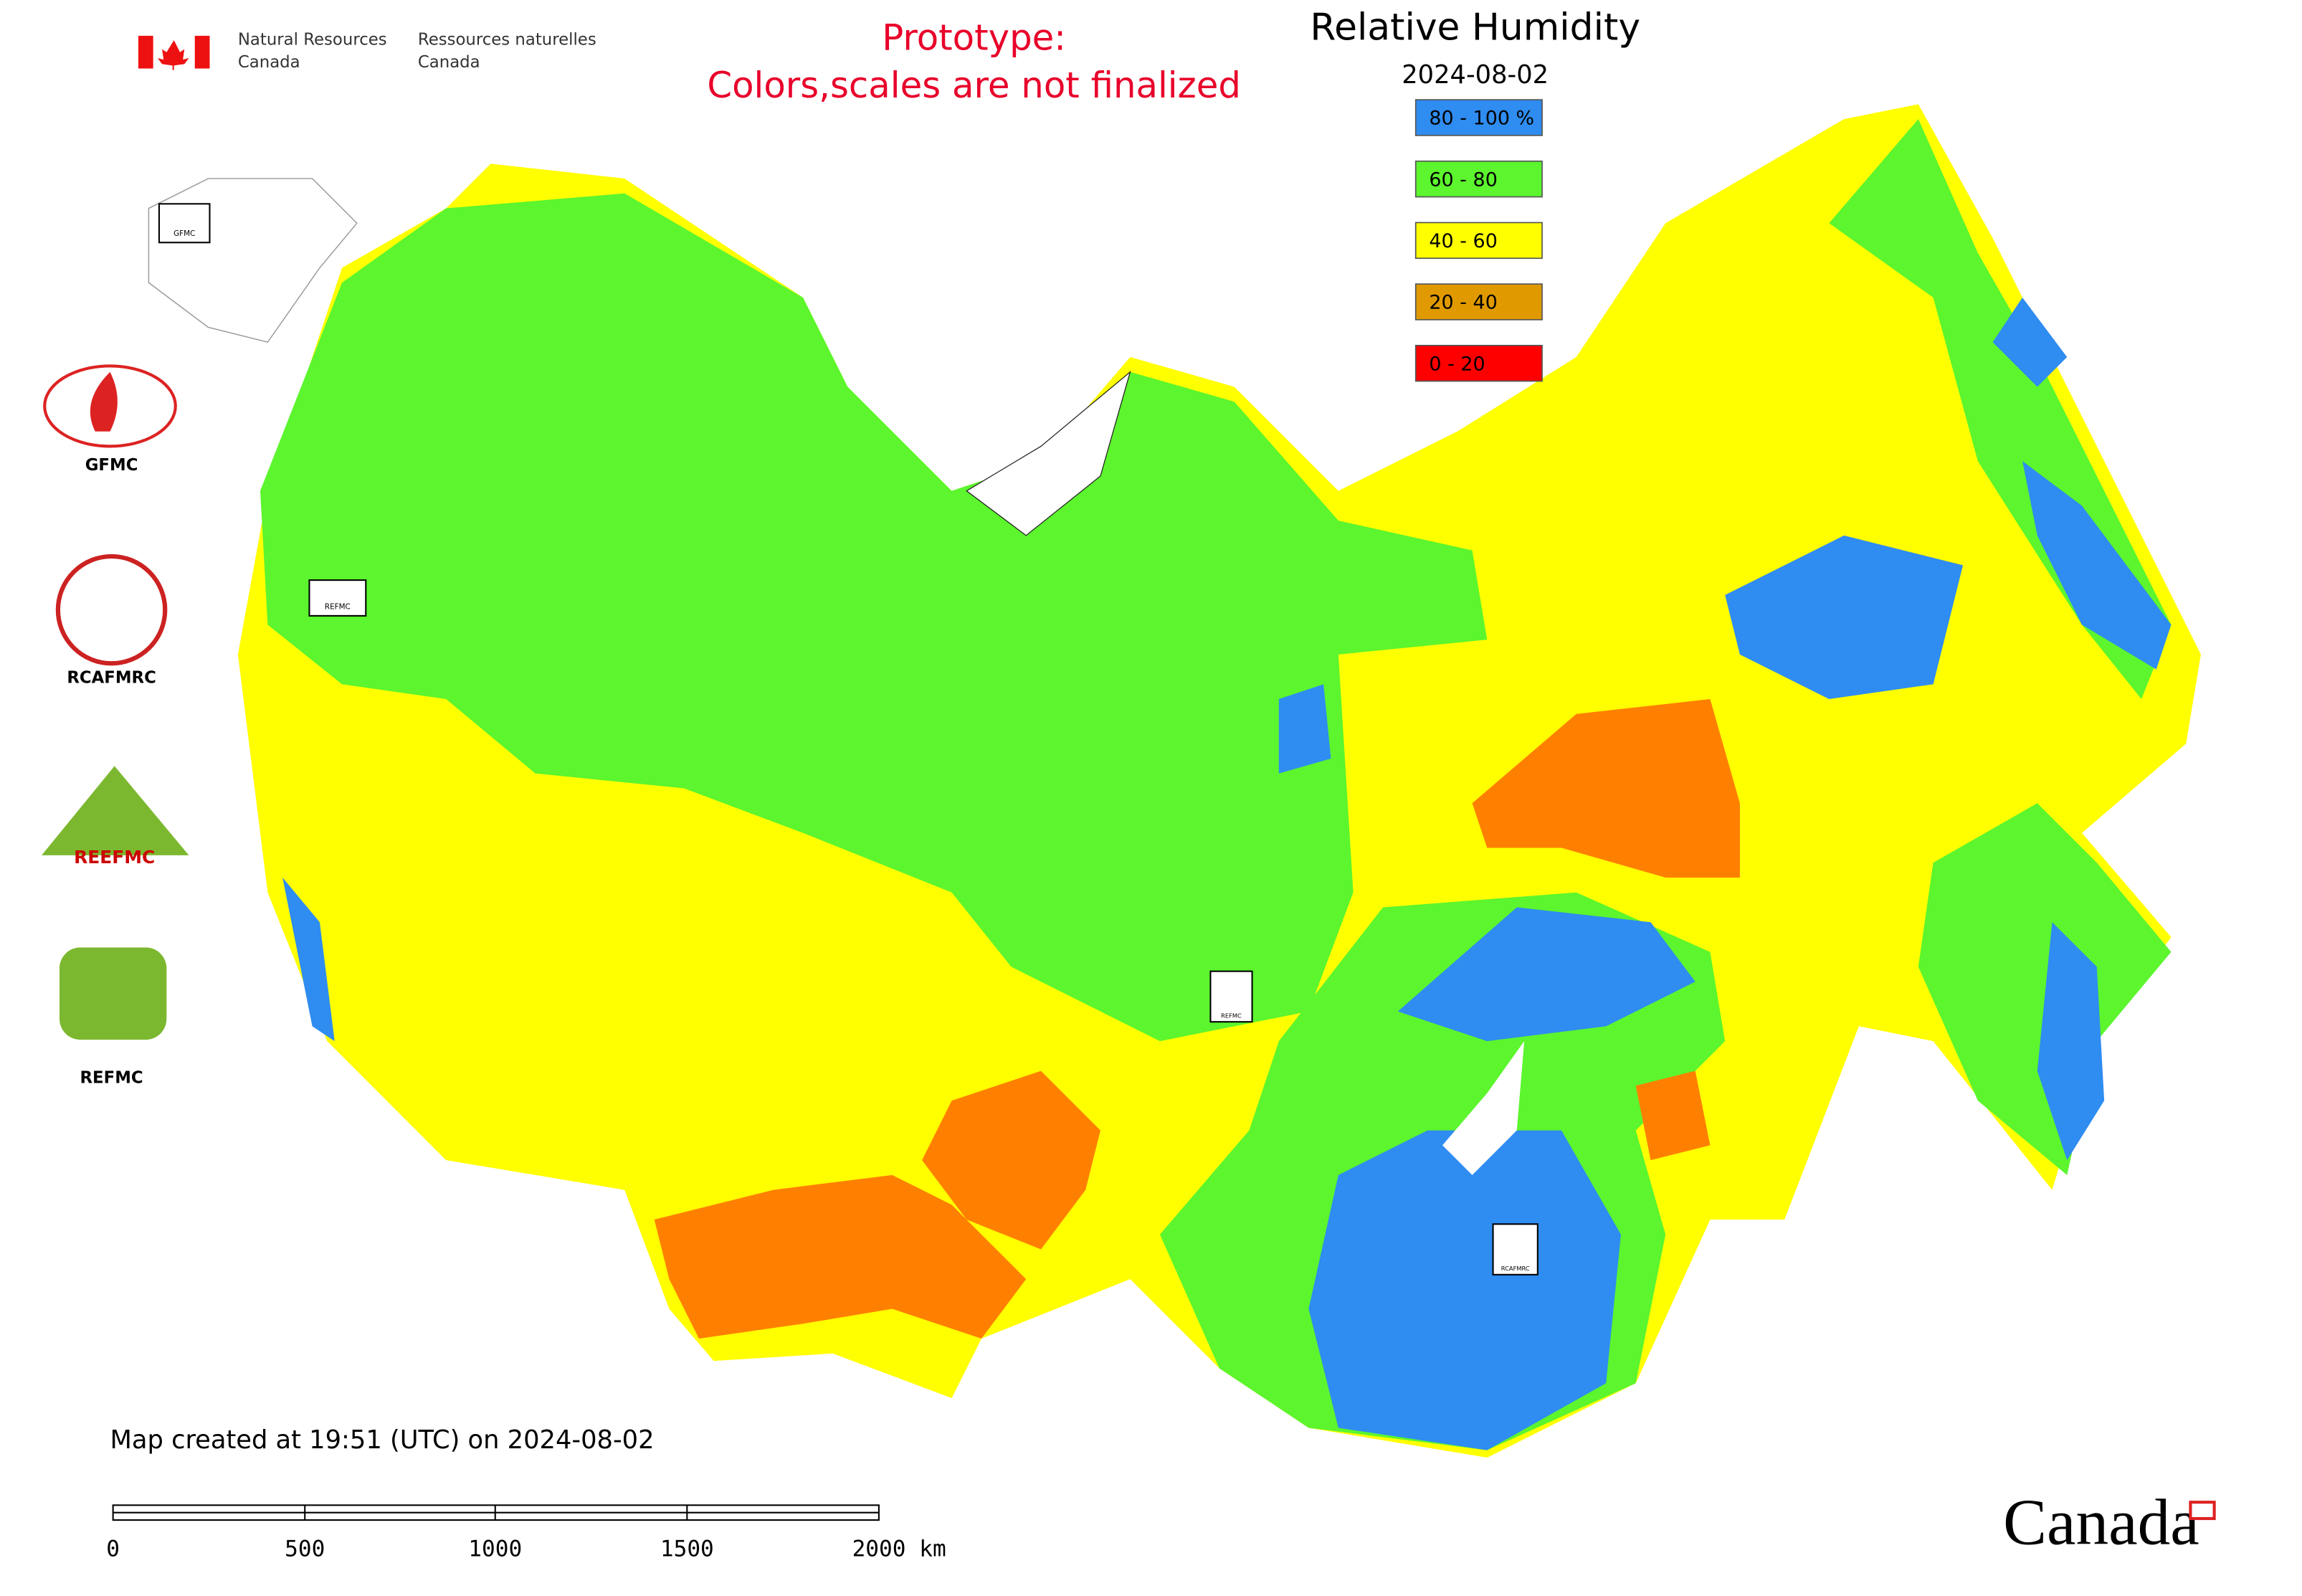  Describe the element at coordinates (112, 465) in the screenshot. I see `logo-label: GFMC` at that location.